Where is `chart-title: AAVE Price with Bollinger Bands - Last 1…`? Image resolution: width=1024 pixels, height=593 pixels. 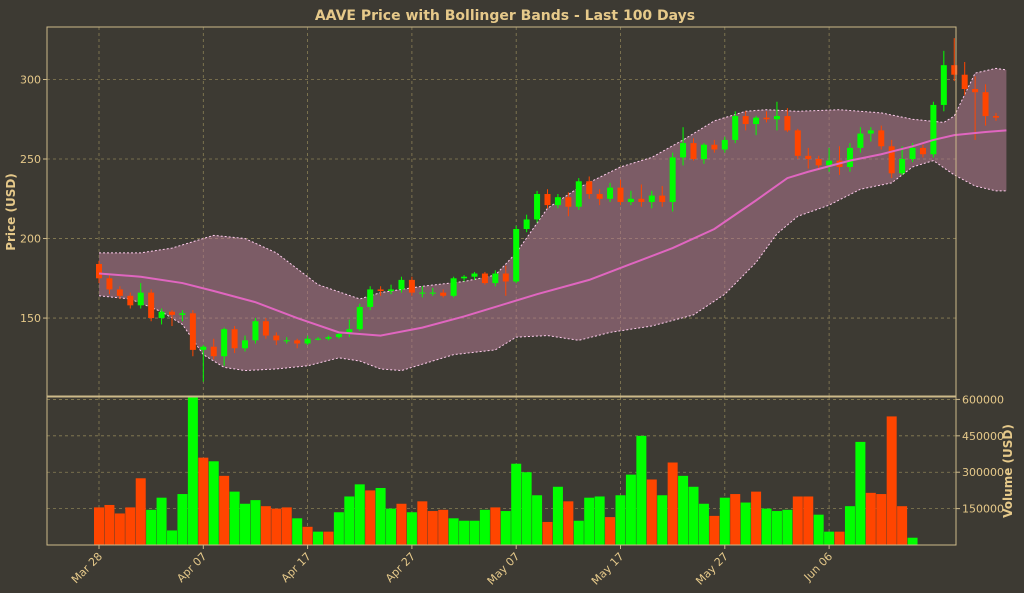
chart-title: AAVE Price with Bollinger Bands - Last 1… is located at coordinates (505, 16).